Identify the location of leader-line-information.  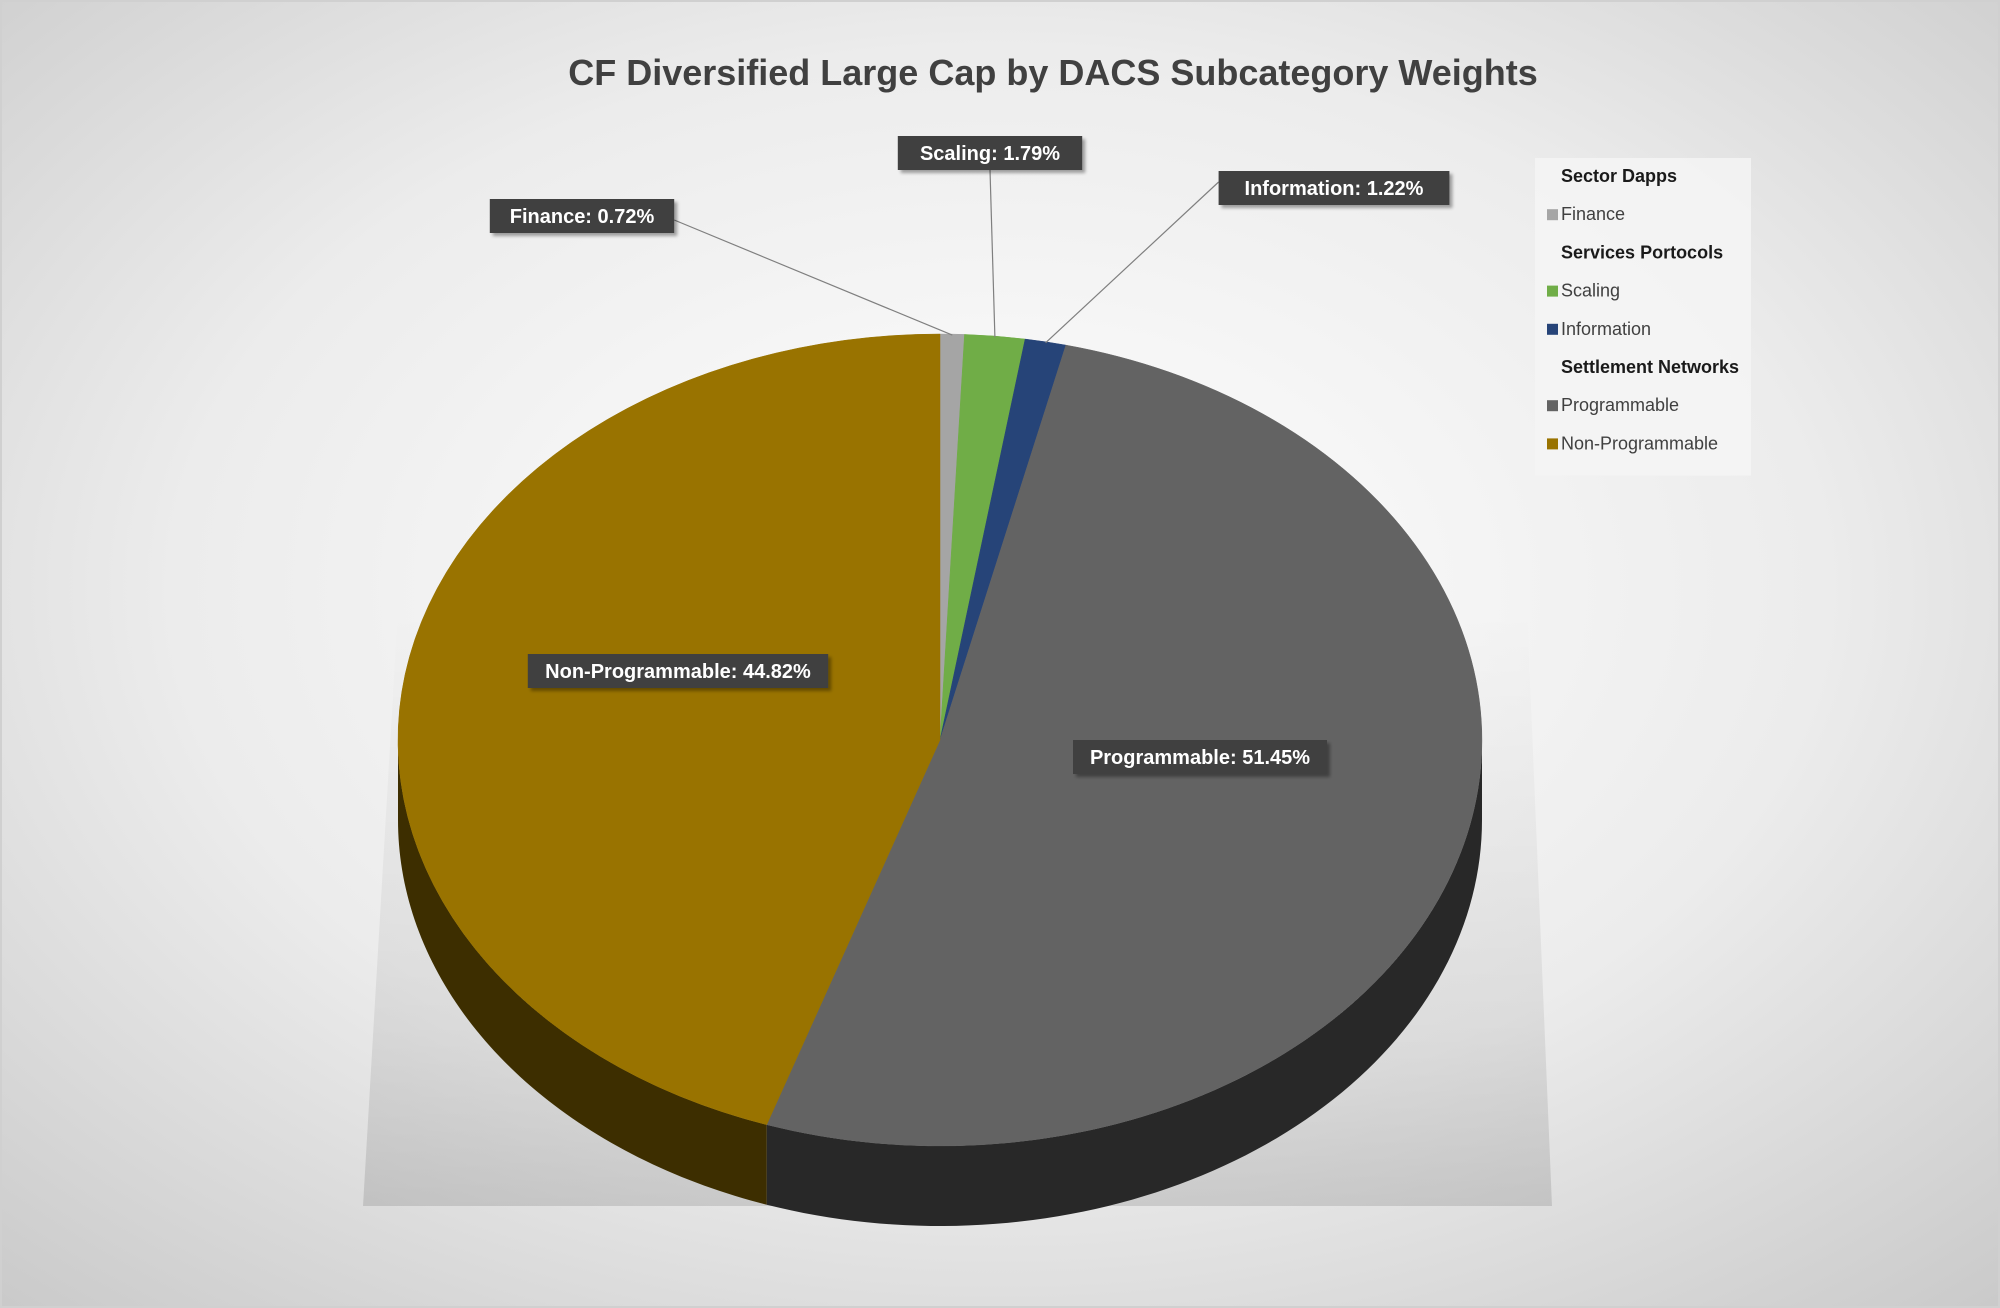
(1132, 262).